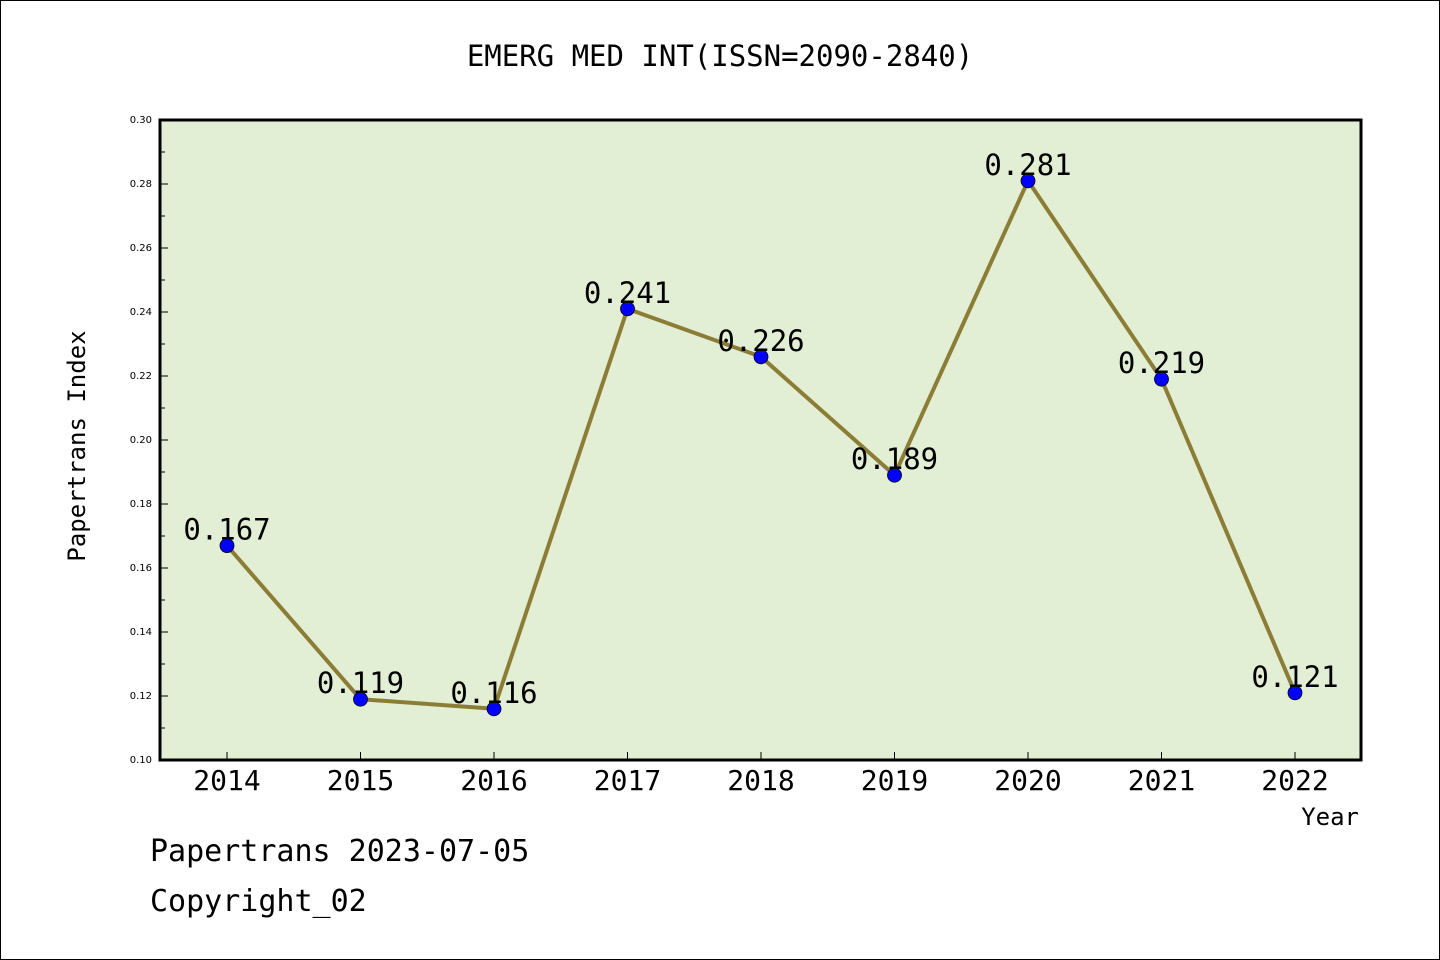  Describe the element at coordinates (360, 780) in the screenshot. I see `x-tick-label: 2015` at that location.